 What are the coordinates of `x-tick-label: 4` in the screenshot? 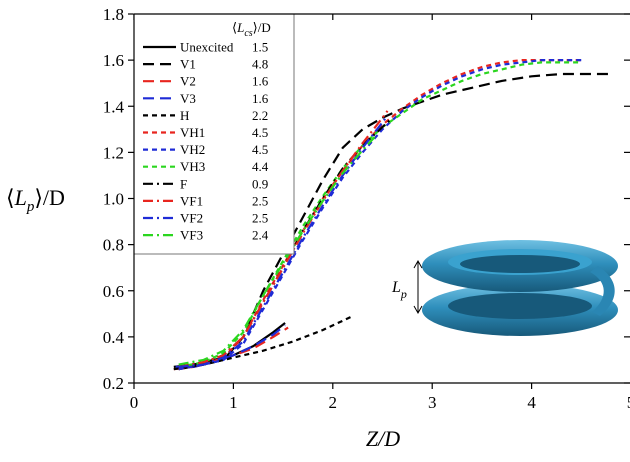 It's located at (531, 402).